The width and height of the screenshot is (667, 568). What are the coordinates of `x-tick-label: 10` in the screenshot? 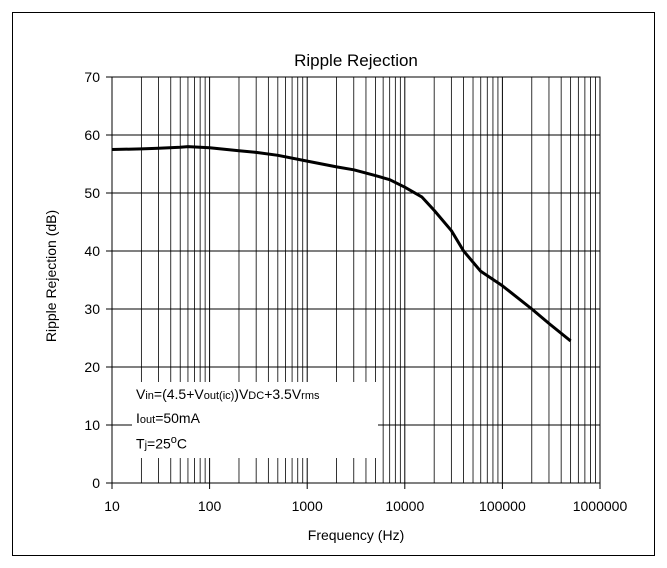 It's located at (112, 506).